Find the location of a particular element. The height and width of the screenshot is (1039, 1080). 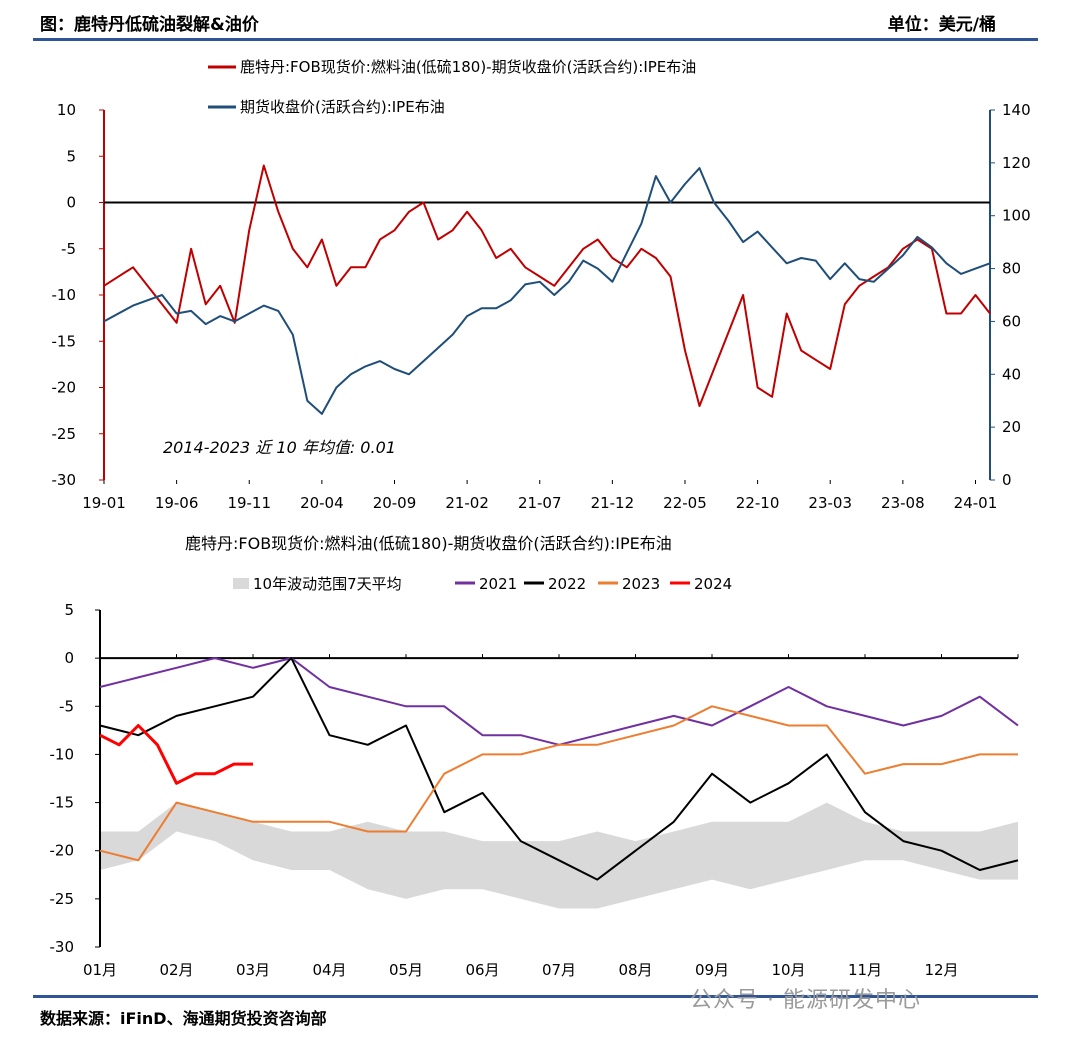

left-tick-label: -25 is located at coordinates (64, 434).